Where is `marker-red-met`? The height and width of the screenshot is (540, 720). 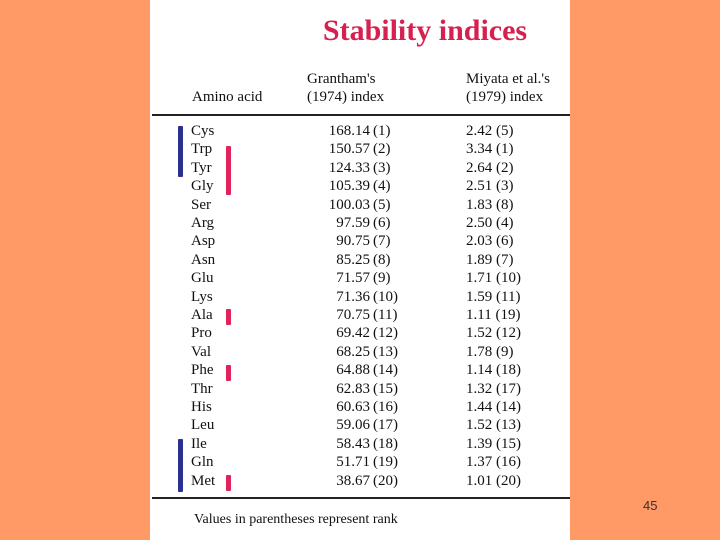 marker-red-met is located at coordinates (228, 483).